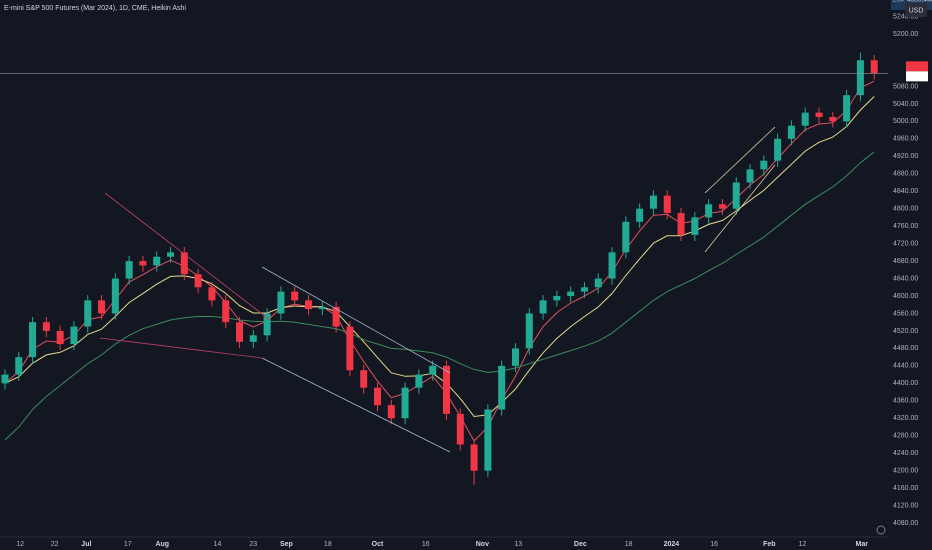 The image size is (932, 550). I want to click on y-tick-label: 4640.00, so click(905, 278).